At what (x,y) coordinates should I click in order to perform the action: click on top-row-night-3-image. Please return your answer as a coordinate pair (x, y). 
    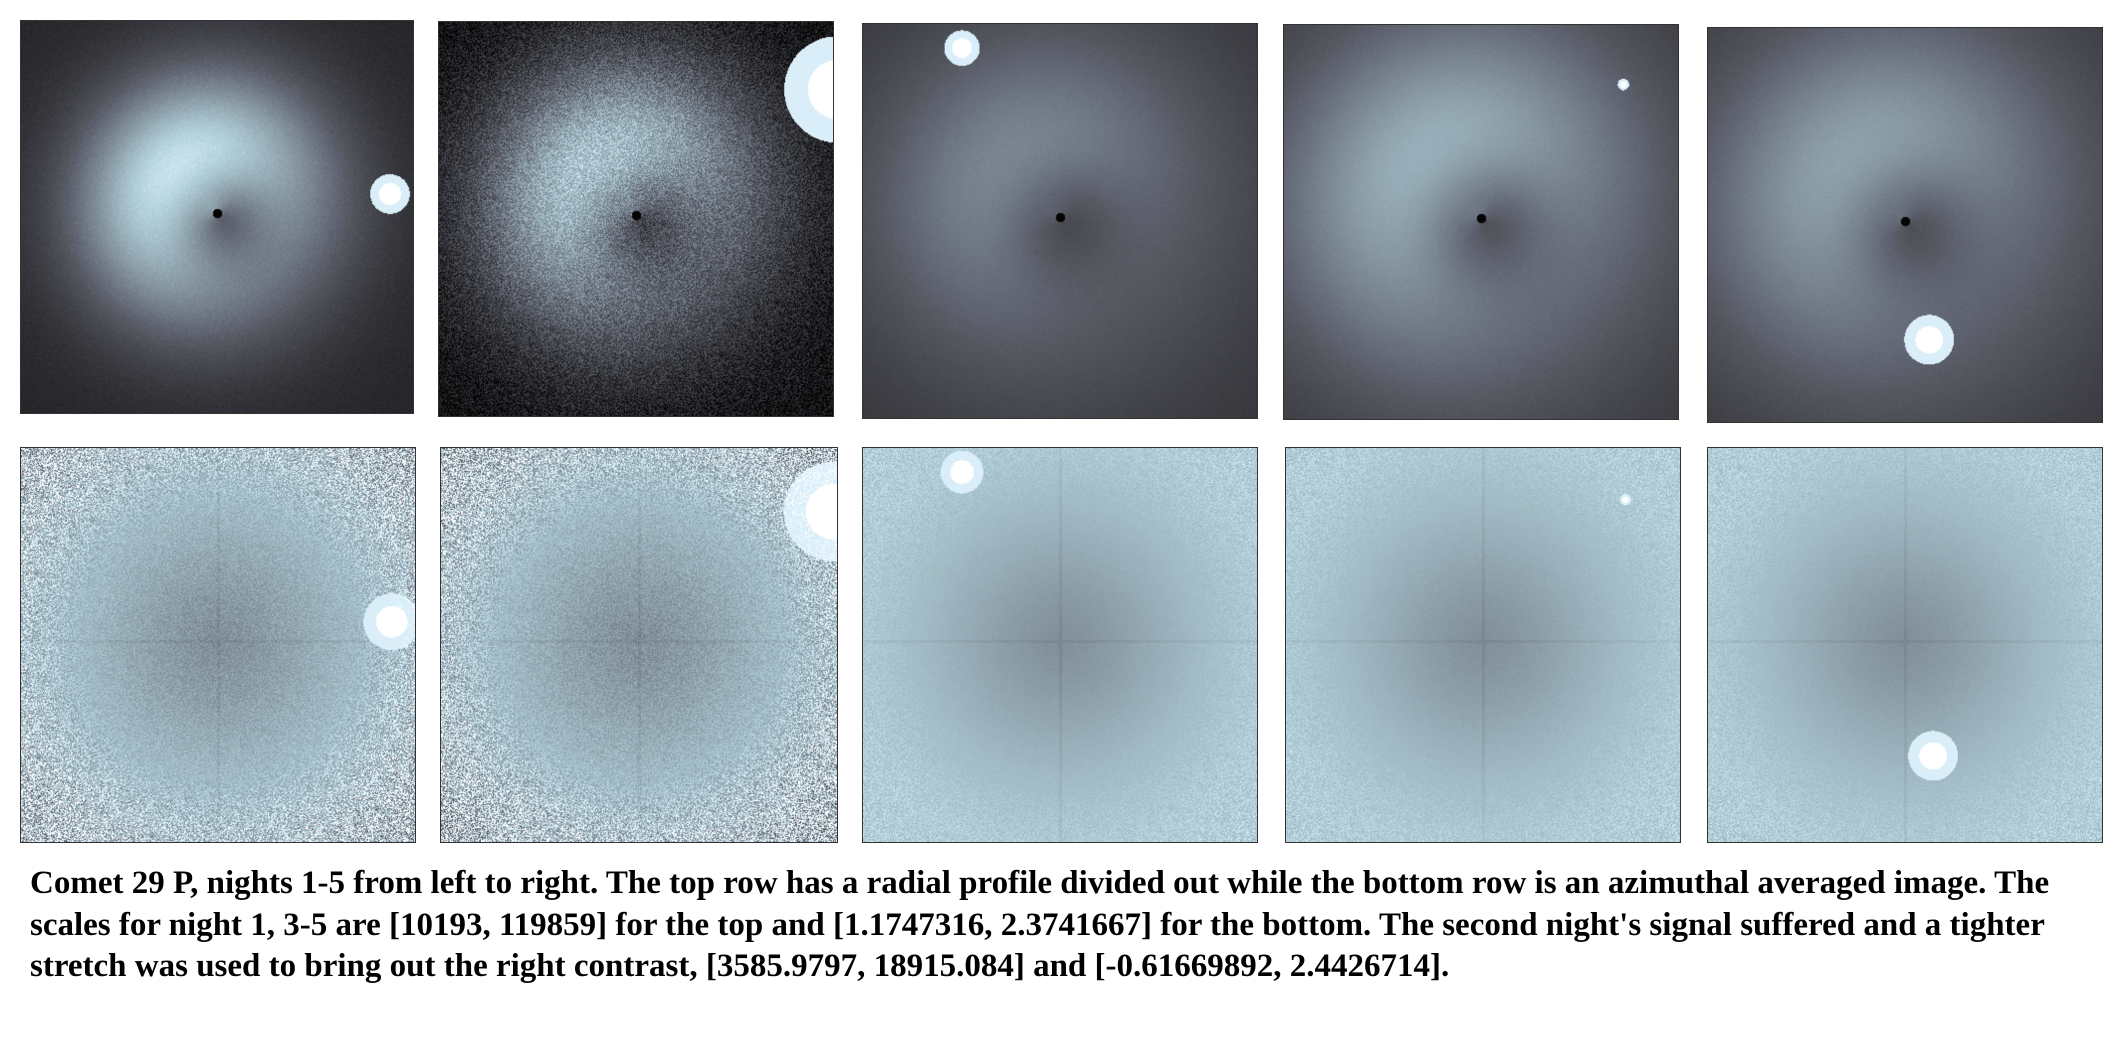
    Looking at the image, I should click on (1060, 221).